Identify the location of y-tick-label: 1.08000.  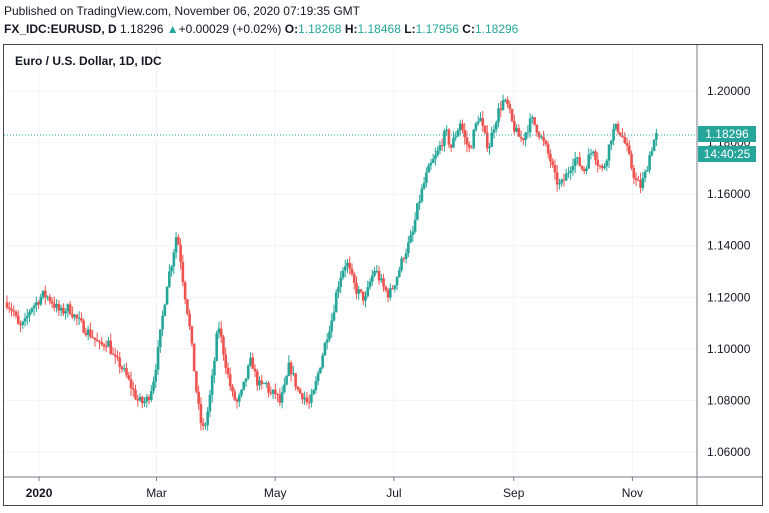
(729, 400).